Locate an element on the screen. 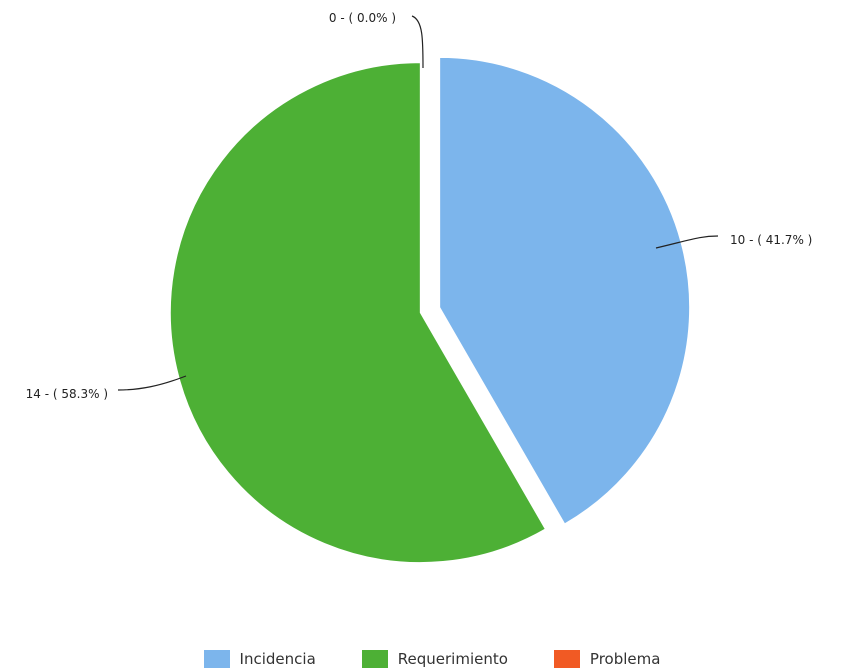 The width and height of the screenshot is (864, 672). legend-swatch-incidencia is located at coordinates (216, 659).